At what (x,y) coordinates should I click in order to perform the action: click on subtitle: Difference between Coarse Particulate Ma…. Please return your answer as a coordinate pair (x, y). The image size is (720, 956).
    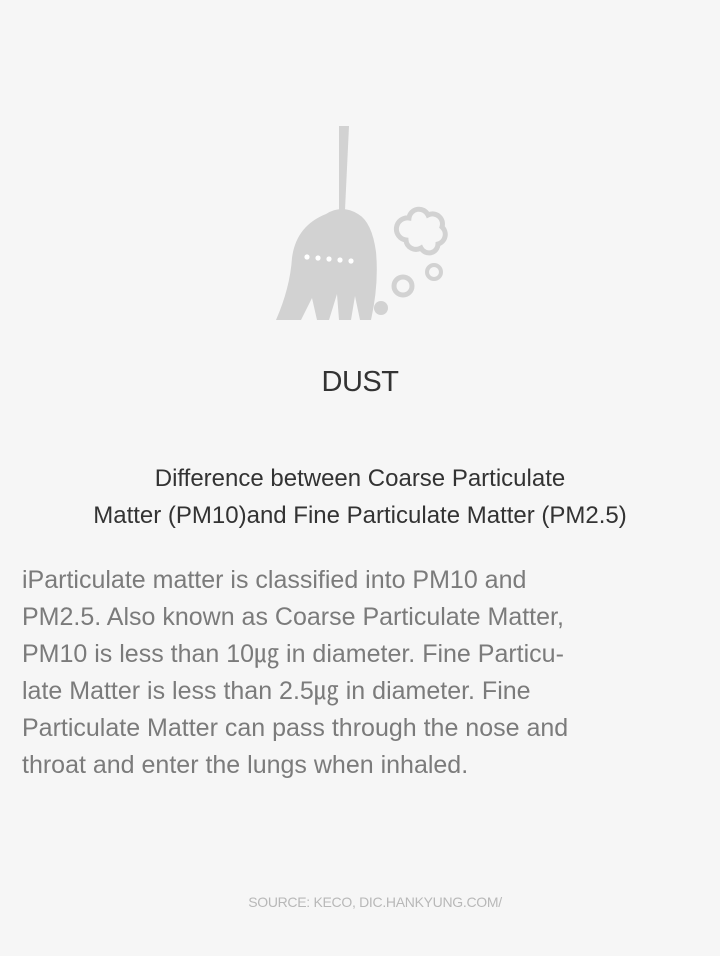
    Looking at the image, I should click on (360, 497).